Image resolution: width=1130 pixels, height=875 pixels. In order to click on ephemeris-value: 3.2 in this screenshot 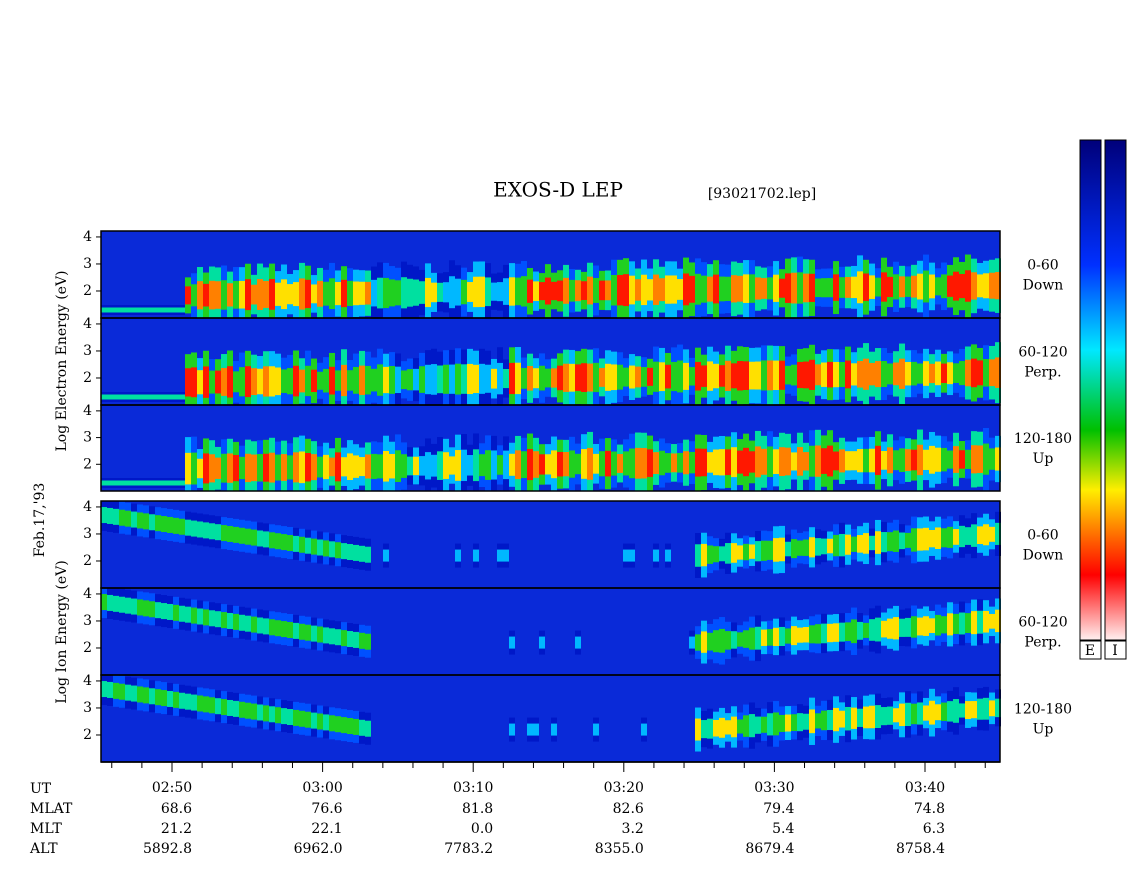, I will do `click(633, 829)`.